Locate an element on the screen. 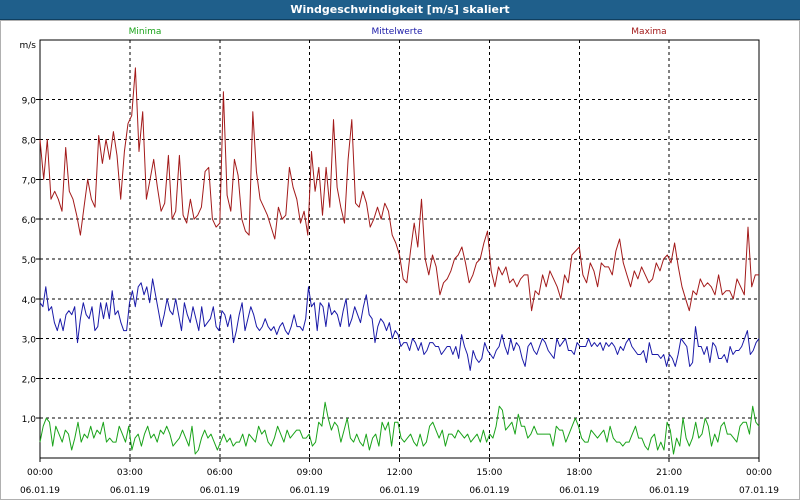  chart-title: Windgeschwindigkeit [m/s] skaliert is located at coordinates (400, 9).